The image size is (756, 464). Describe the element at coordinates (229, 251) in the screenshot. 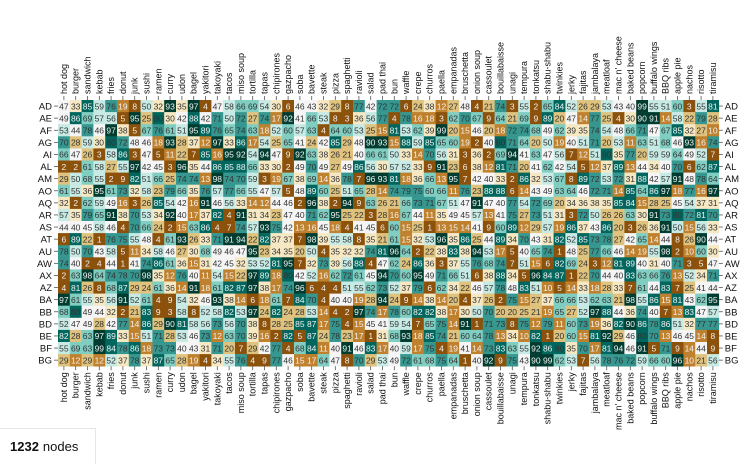

I see `heatmap-cell-value: 46` at that location.